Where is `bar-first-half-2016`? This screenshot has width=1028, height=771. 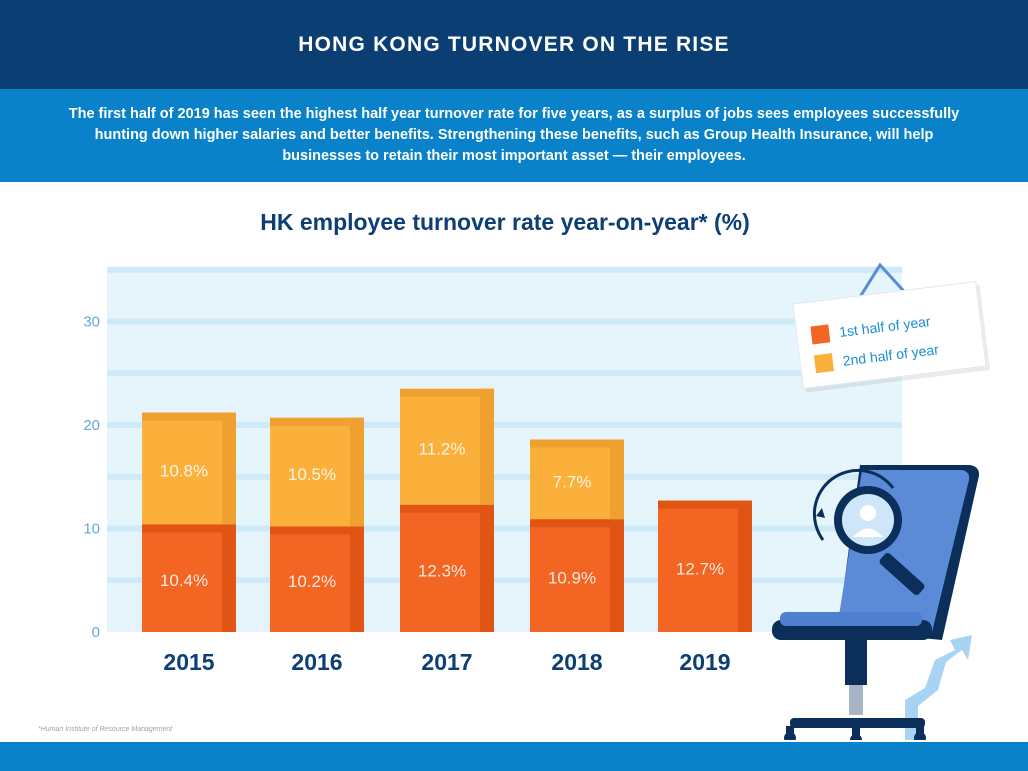
bar-first-half-2016 is located at coordinates (317, 579).